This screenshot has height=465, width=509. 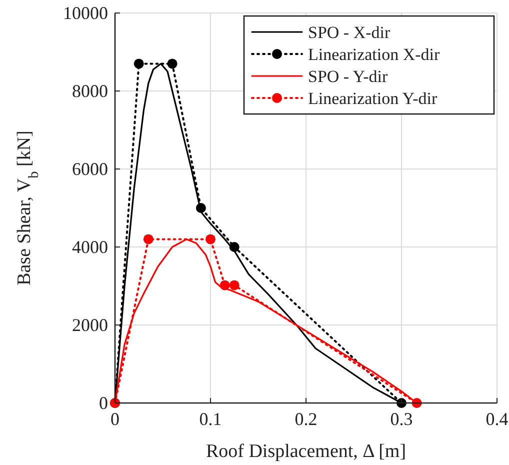 I want to click on legend-label: Linearization X-dir, so click(x=374, y=54).